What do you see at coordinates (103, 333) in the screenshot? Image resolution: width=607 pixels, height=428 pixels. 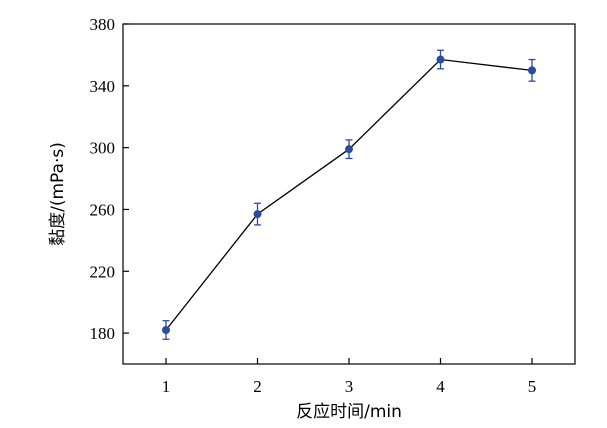 I see `y-tick-label: 180` at bounding box center [103, 333].